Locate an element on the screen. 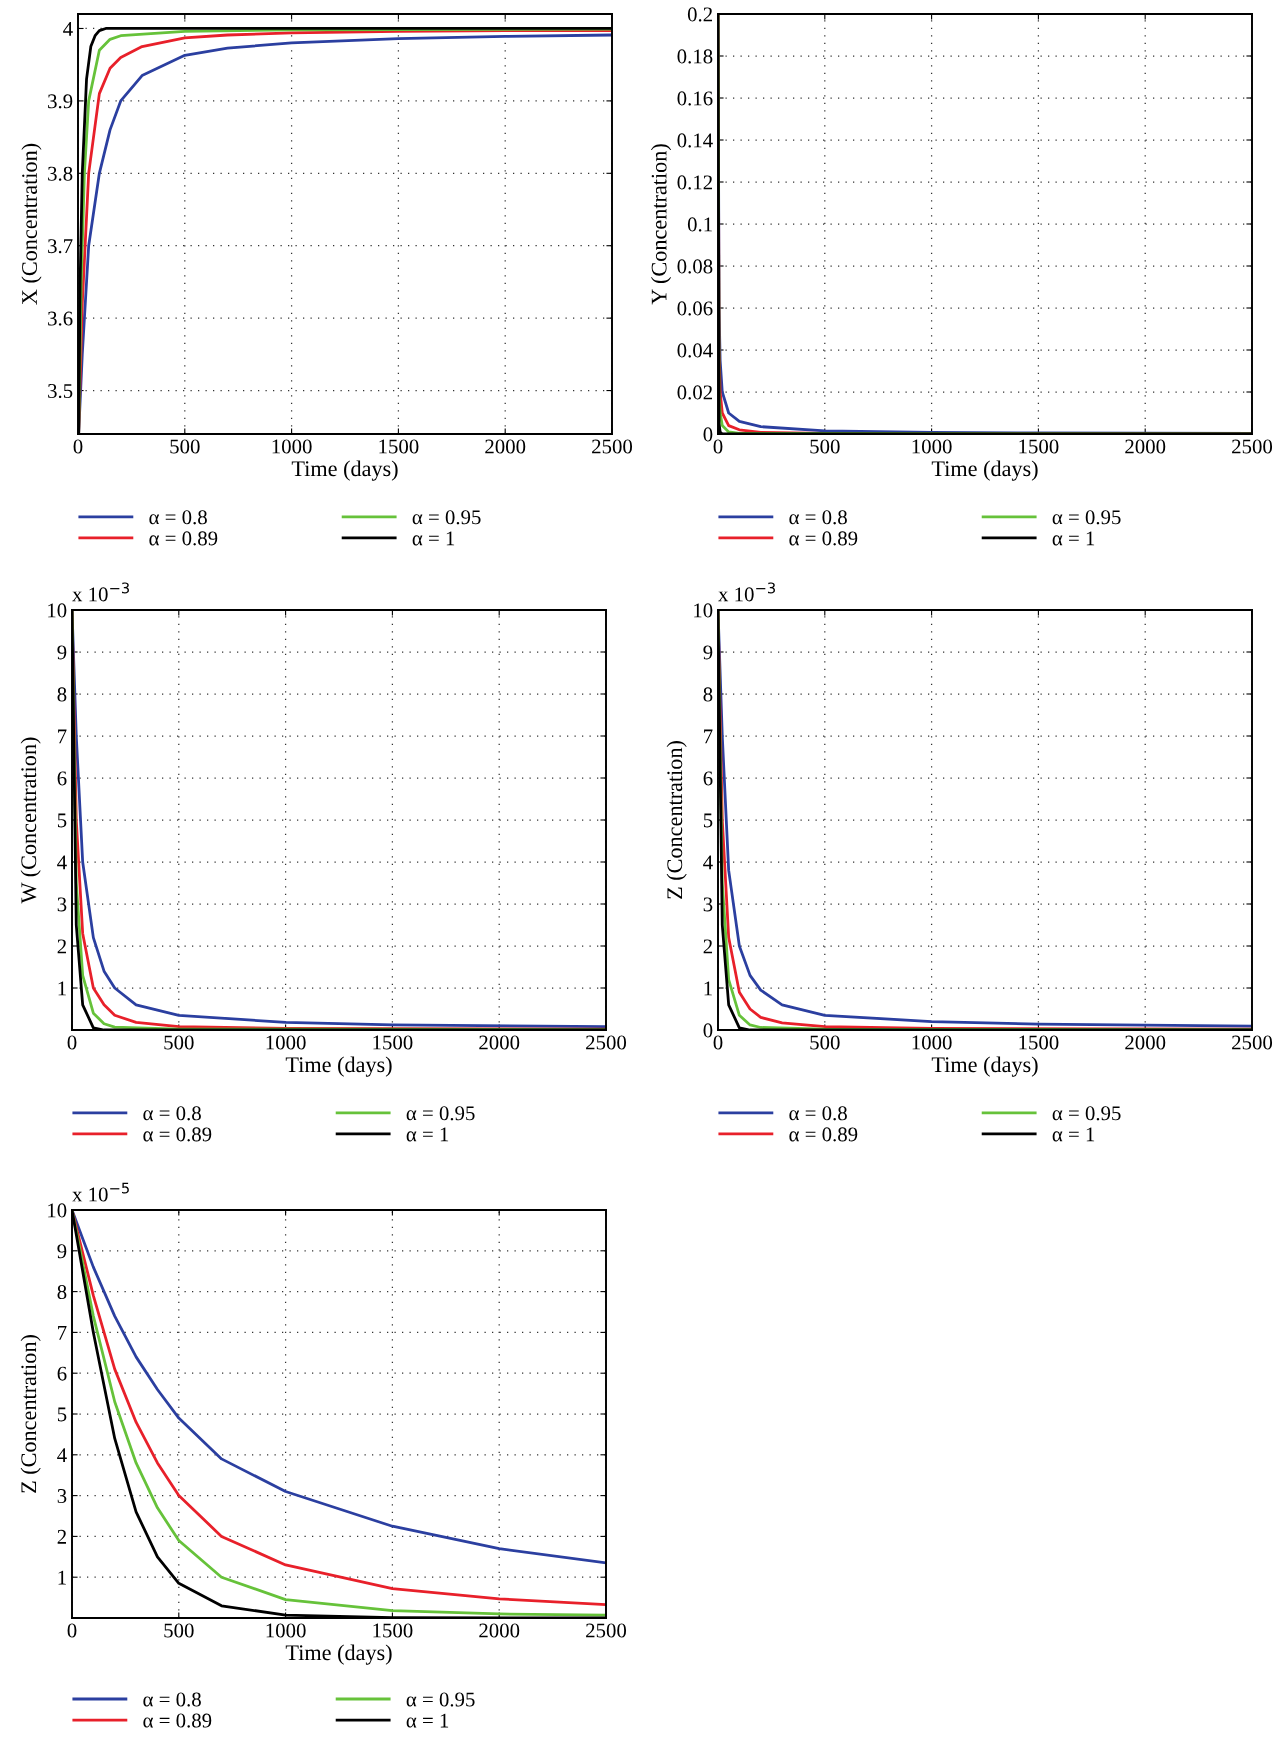  y-tick-label: 0.18 is located at coordinates (695, 56).